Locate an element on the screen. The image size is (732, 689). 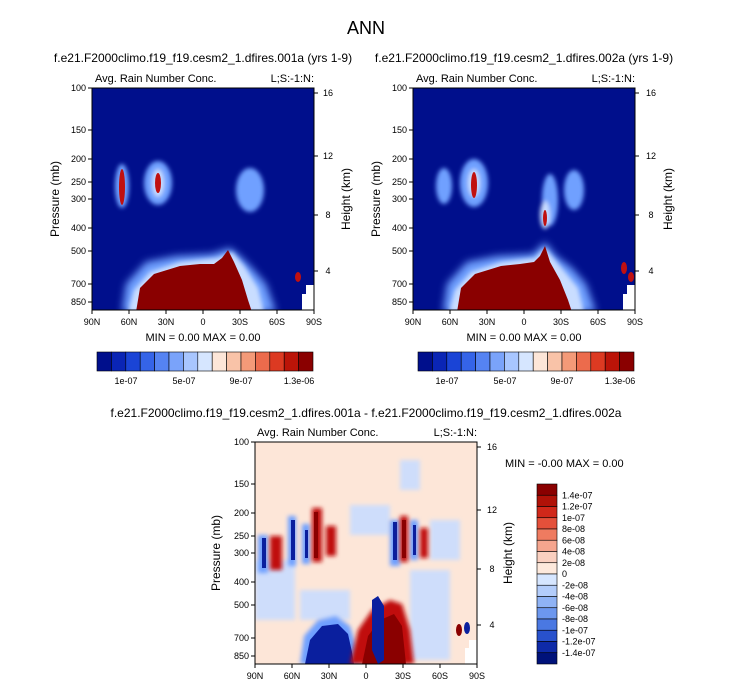
svg-text: 30S is located at coordinates (403, 676).